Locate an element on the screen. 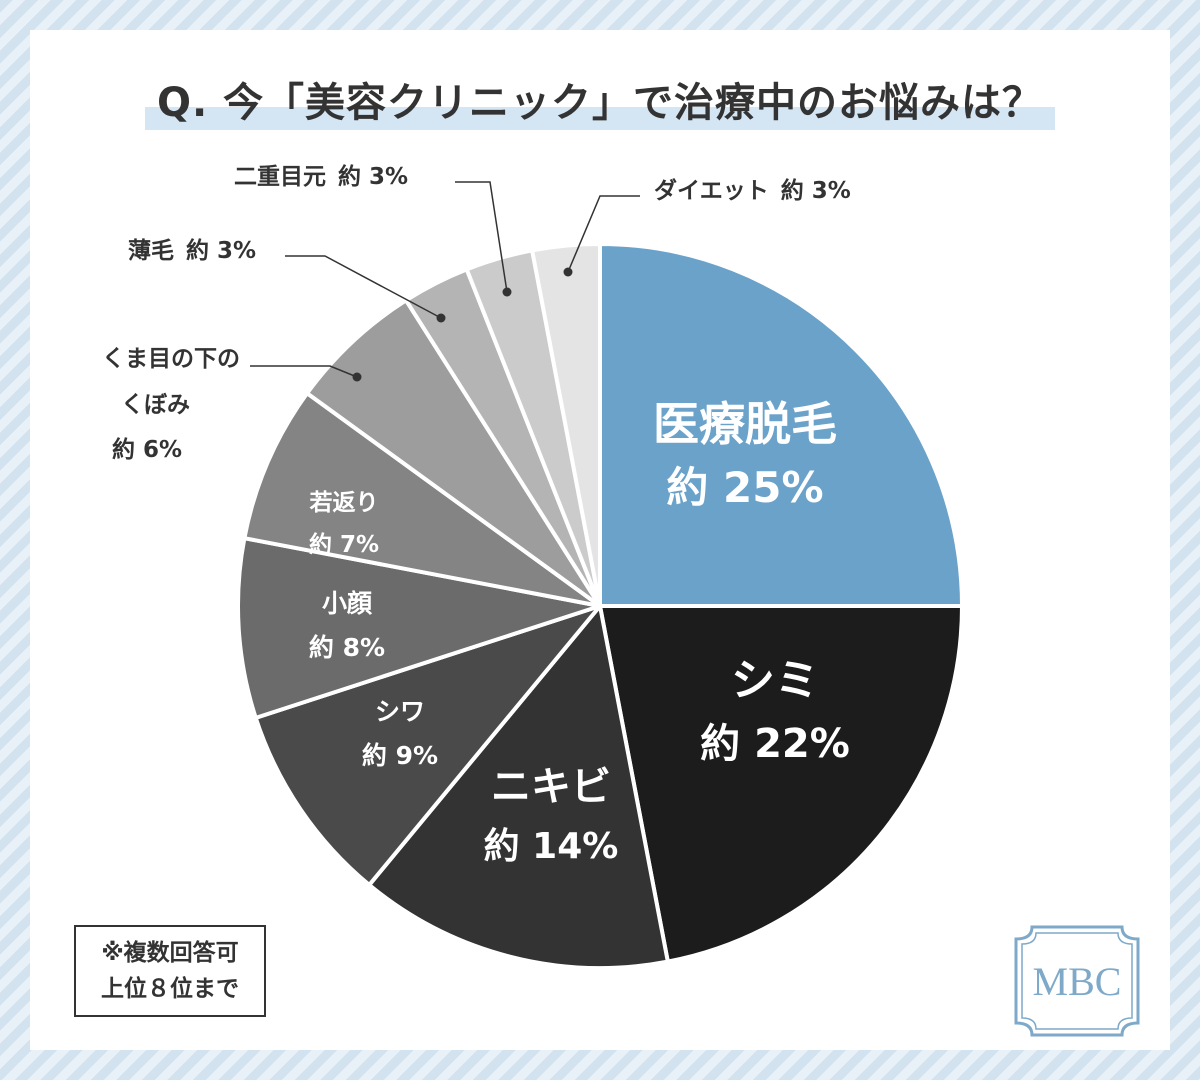  slice-10-value-label: 約 3% is located at coordinates (816, 190).